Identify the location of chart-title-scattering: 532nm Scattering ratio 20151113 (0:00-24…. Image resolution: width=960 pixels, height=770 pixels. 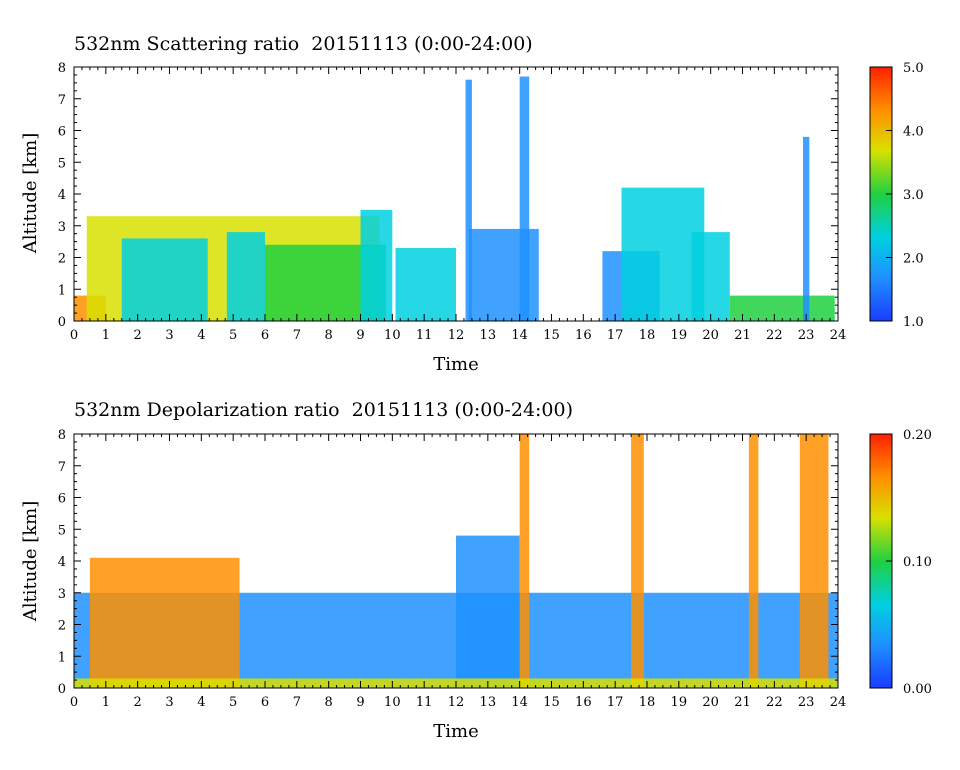
(303, 44).